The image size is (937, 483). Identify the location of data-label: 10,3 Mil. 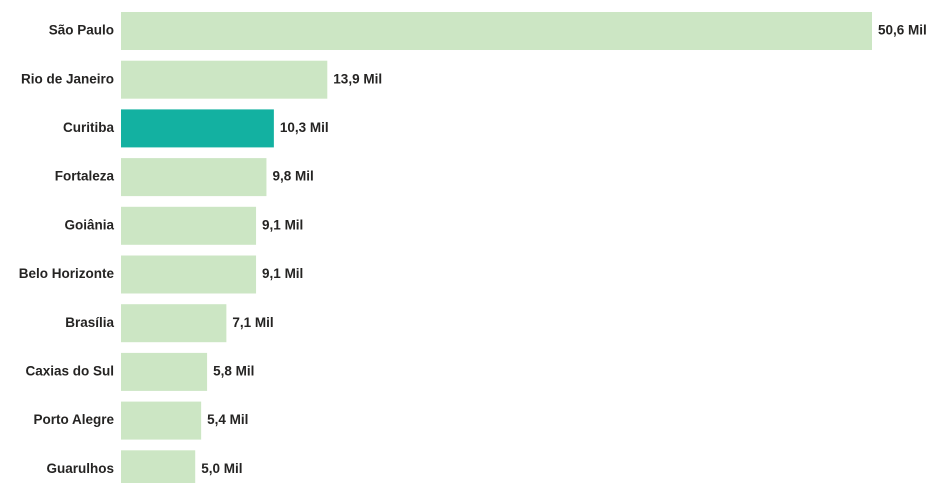
(304, 127).